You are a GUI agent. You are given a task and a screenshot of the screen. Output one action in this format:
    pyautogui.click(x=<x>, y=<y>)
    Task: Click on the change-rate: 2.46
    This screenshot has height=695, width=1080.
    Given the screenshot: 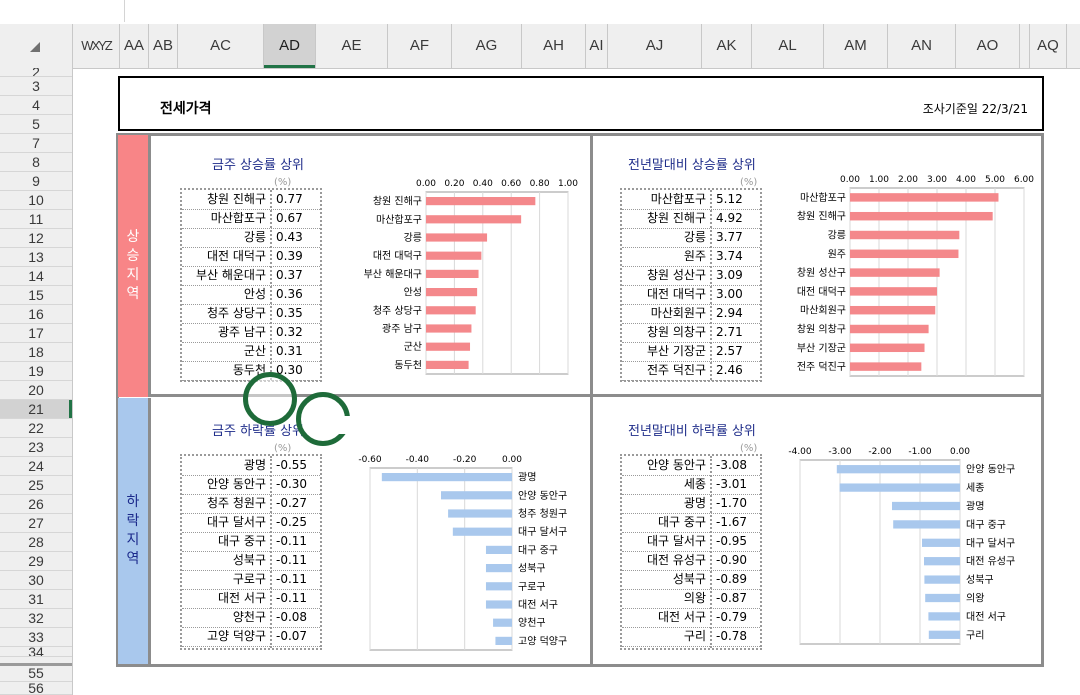 What is the action you would take?
    pyautogui.click(x=729, y=370)
    